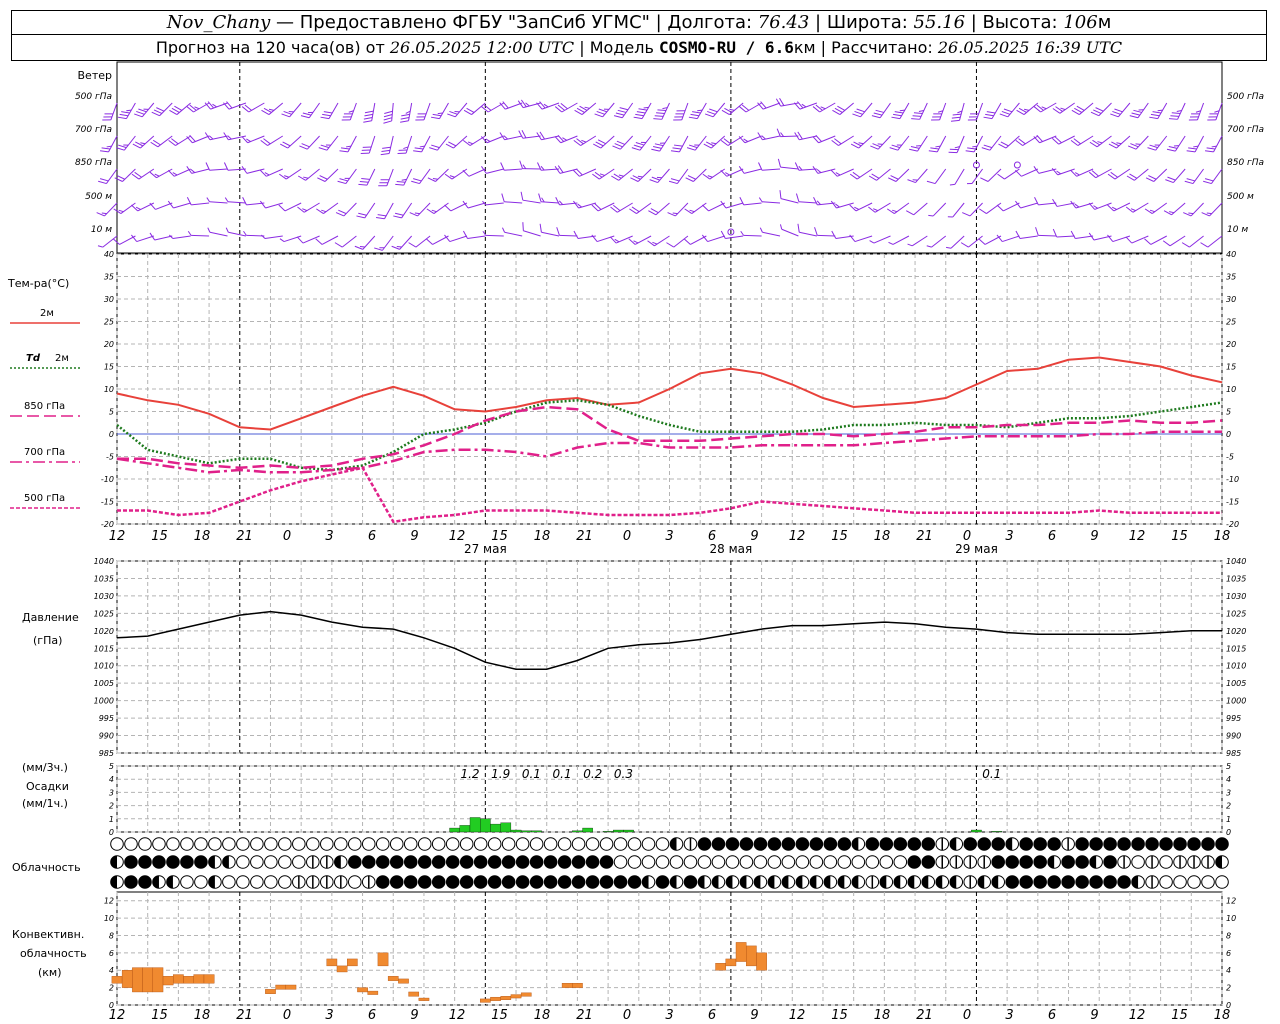 The height and width of the screenshot is (1024, 1280). Describe the element at coordinates (287, 536) in the screenshot. I see `x-hour-label-mid: 0` at that location.